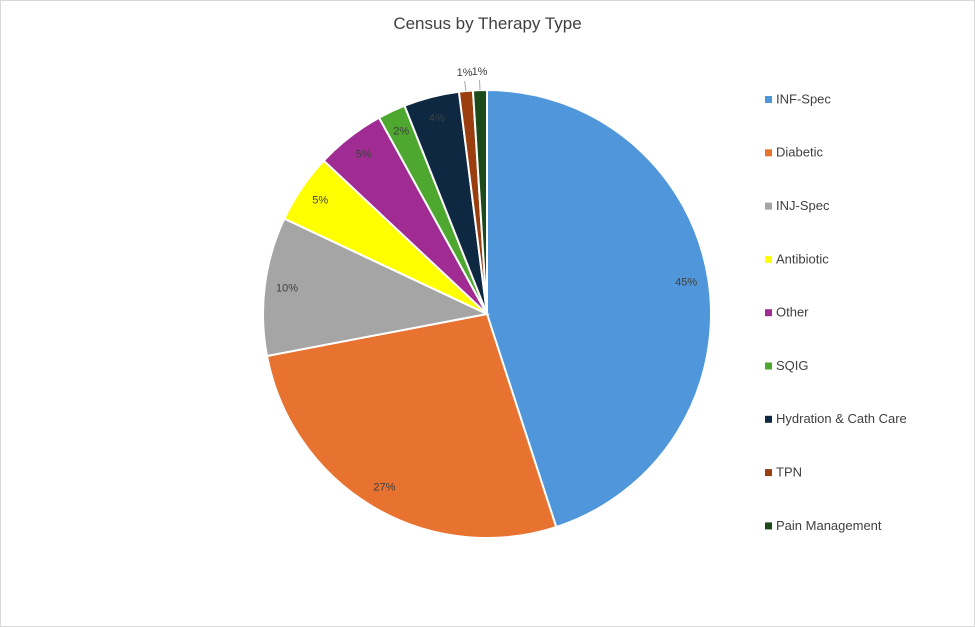  Describe the element at coordinates (768, 526) in the screenshot. I see `legend-swatch-pain-management` at that location.